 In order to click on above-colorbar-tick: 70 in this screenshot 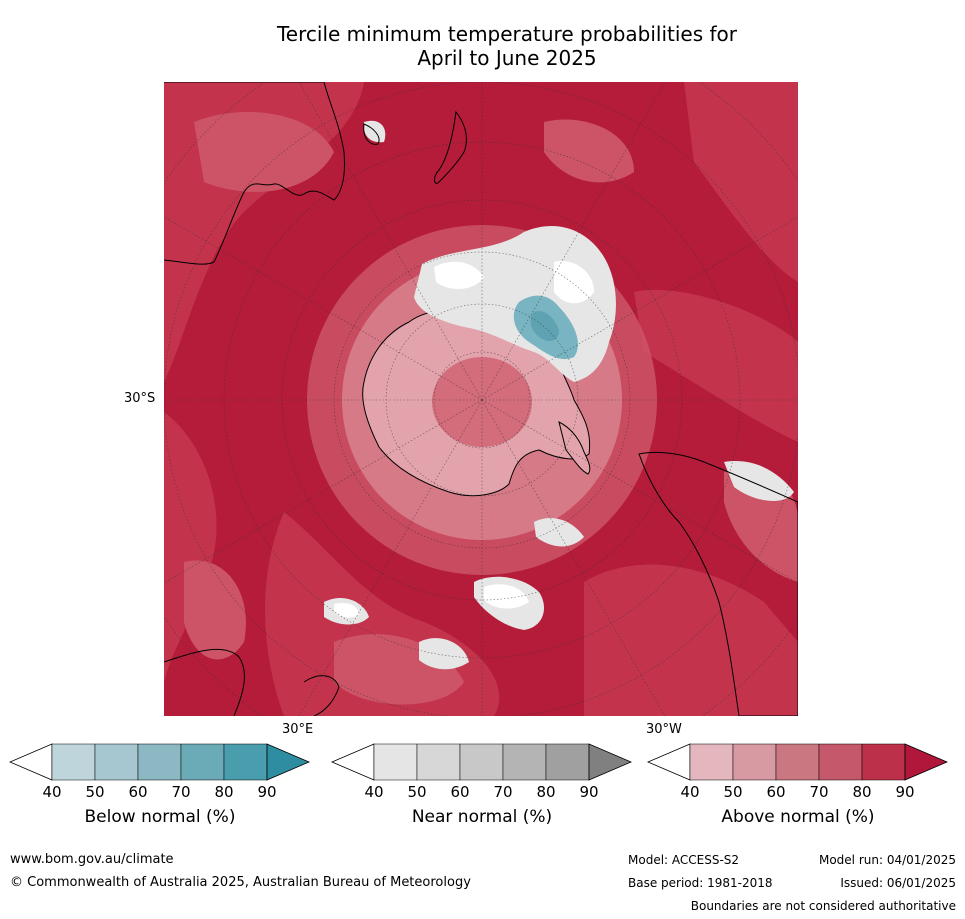, I will do `click(819, 792)`.